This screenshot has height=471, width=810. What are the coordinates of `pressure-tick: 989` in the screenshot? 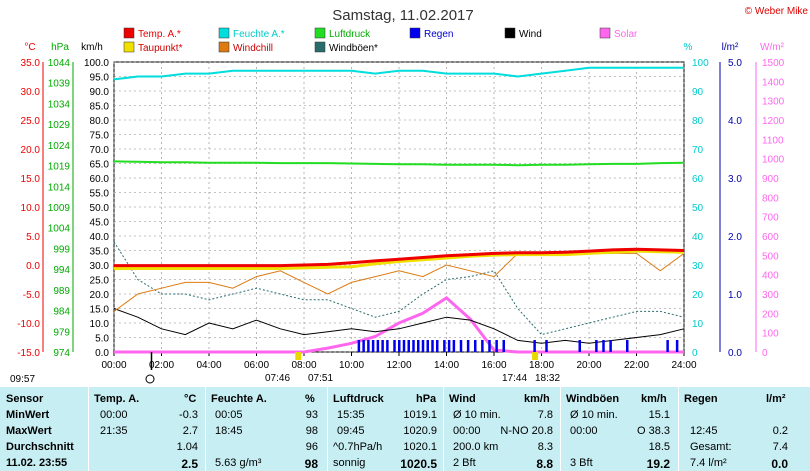 It's located at (61, 291).